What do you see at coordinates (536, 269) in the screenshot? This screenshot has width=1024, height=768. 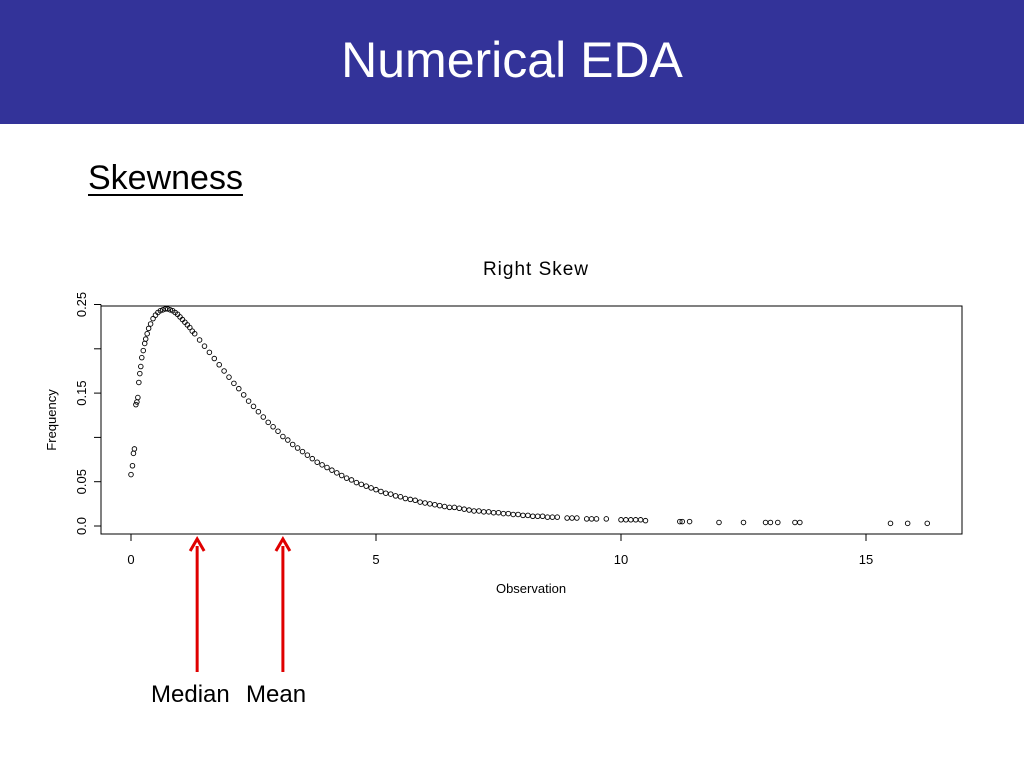 I see `chart-title: Right Skew` at bounding box center [536, 269].